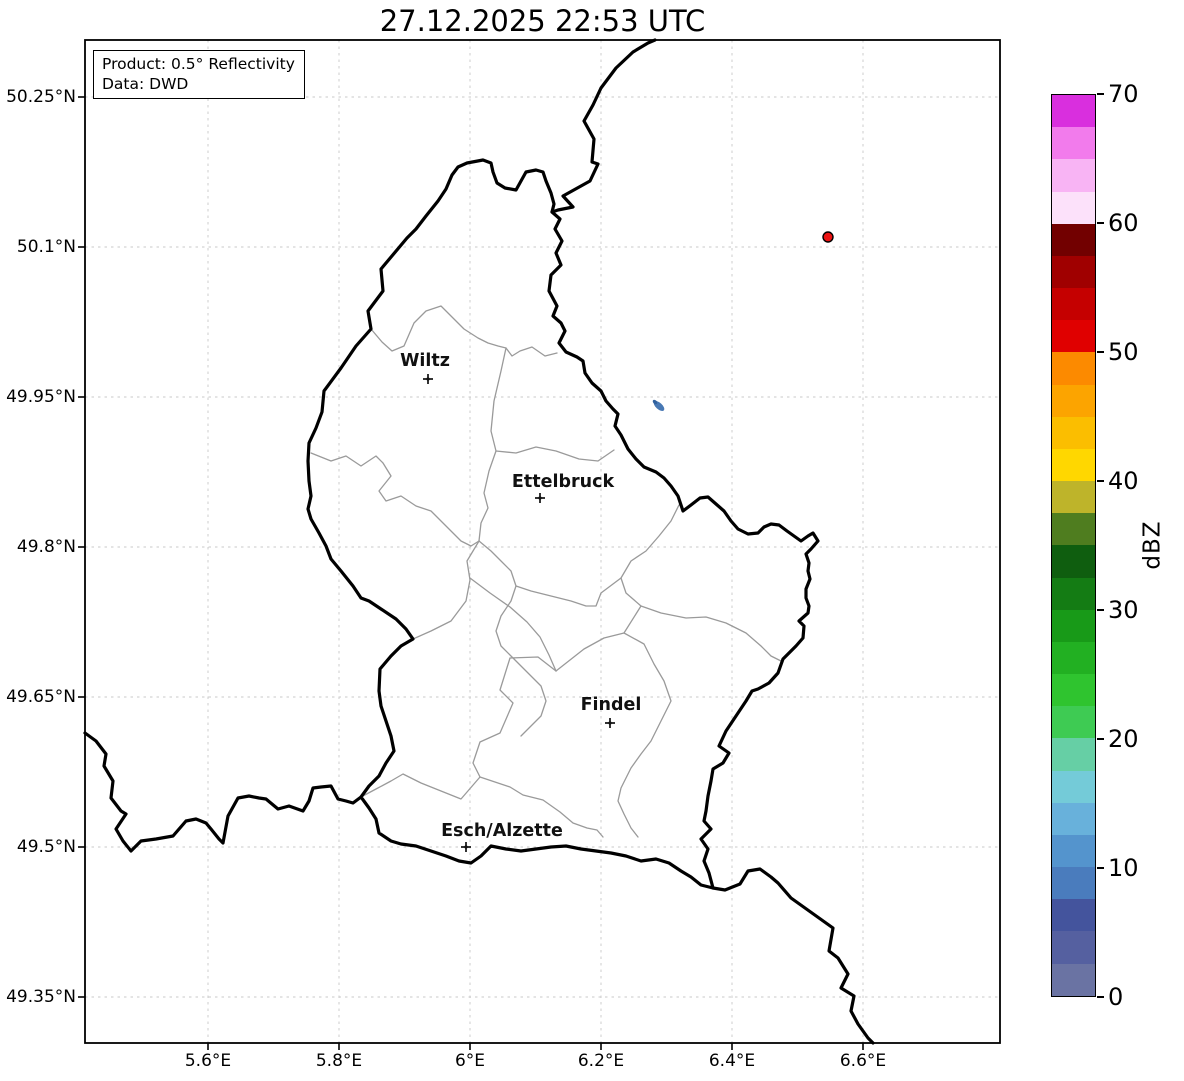  What do you see at coordinates (46, 247) in the screenshot?
I see `y-tick-label: 50.1°N` at bounding box center [46, 247].